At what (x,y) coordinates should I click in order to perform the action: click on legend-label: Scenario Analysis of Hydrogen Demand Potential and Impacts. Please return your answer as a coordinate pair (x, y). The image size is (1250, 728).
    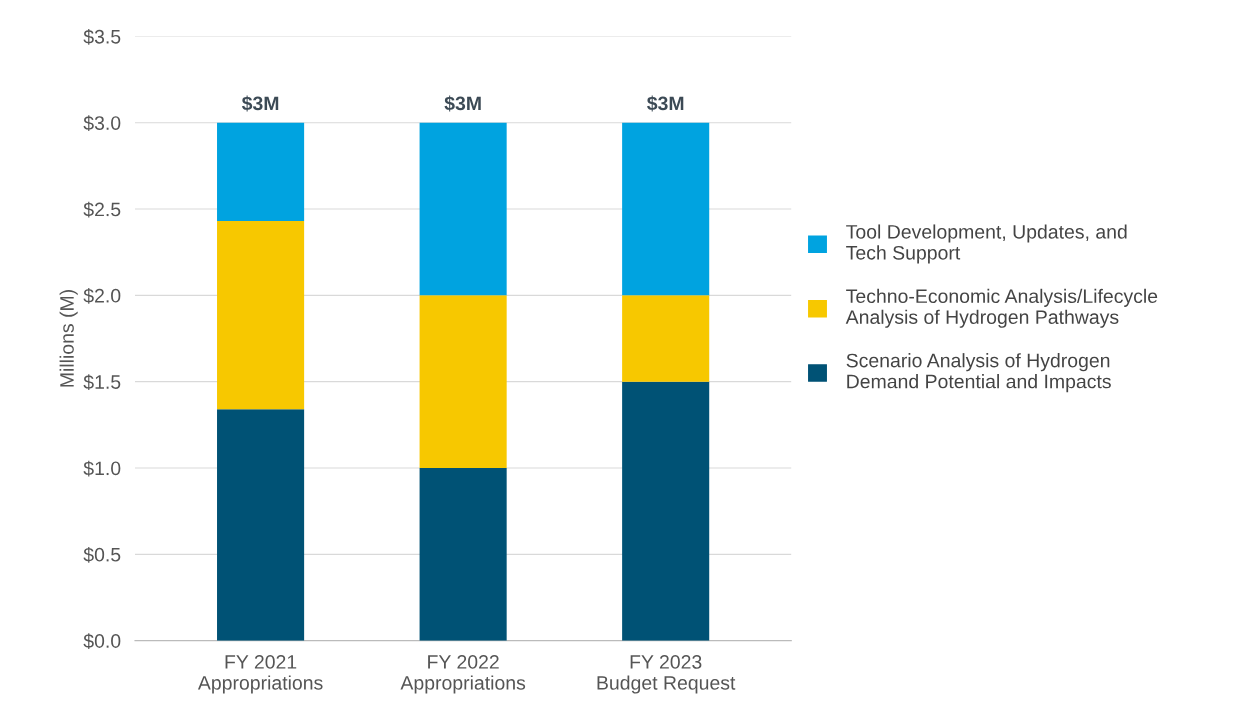
    Looking at the image, I should click on (978, 373).